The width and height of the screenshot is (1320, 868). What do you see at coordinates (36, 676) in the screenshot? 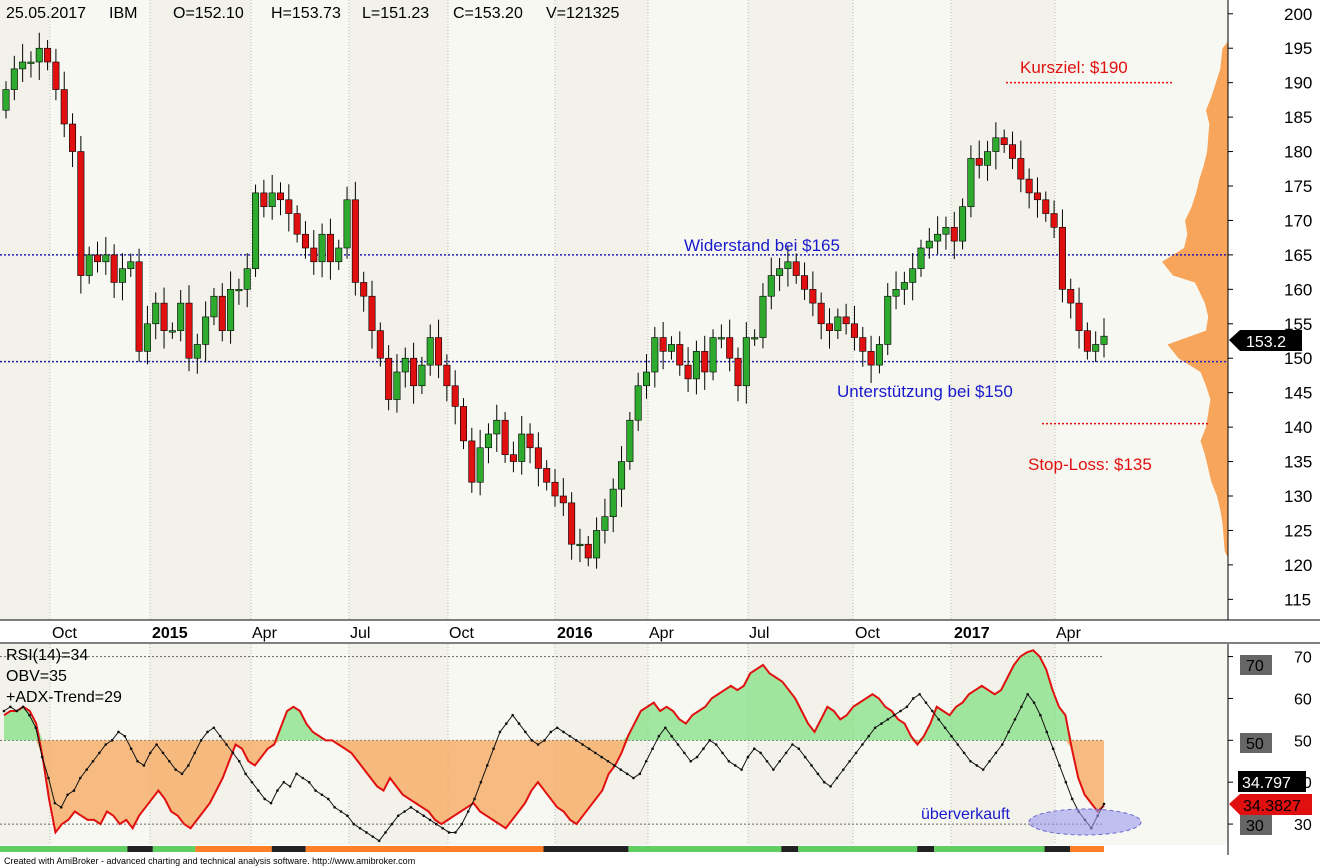
I see `legend-obv: OBV=35` at bounding box center [36, 676].